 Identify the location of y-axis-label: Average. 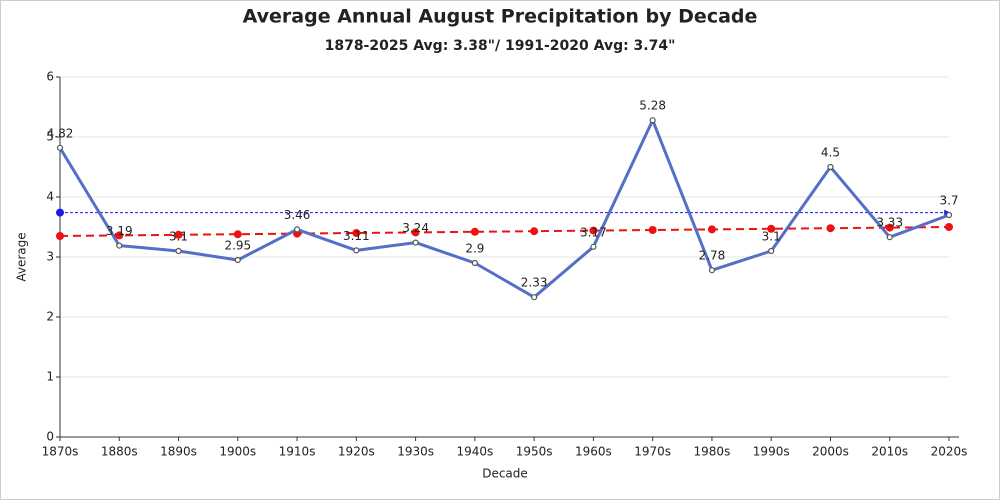
(22, 256).